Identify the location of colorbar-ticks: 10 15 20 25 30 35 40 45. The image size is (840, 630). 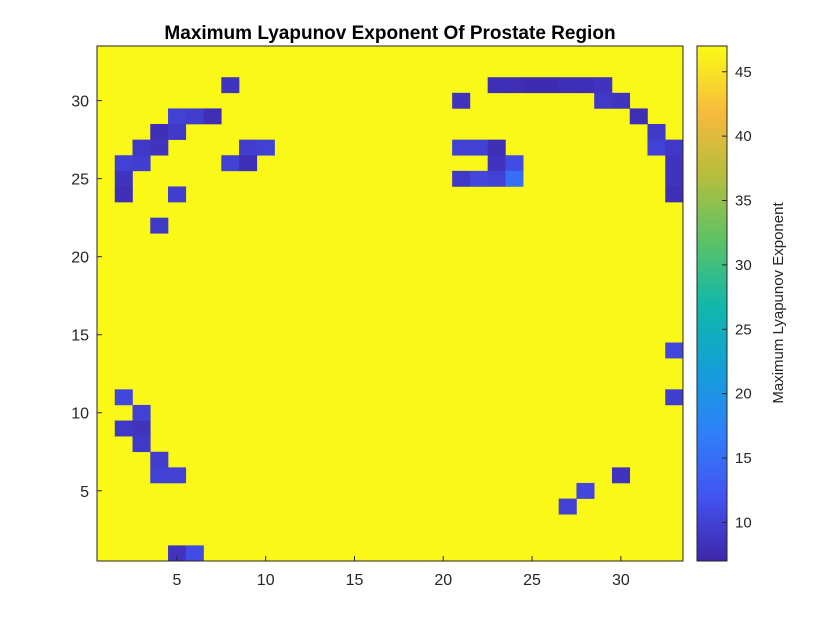
(737, 297).